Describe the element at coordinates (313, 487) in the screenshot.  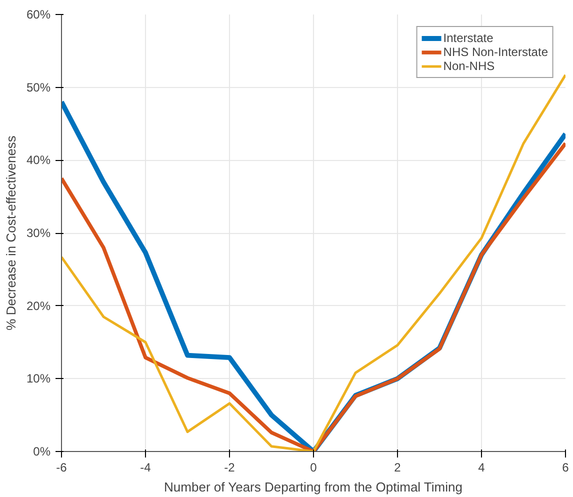
I see `x-axis-title: Number of Years Departing from the Optimal Timing` at that location.